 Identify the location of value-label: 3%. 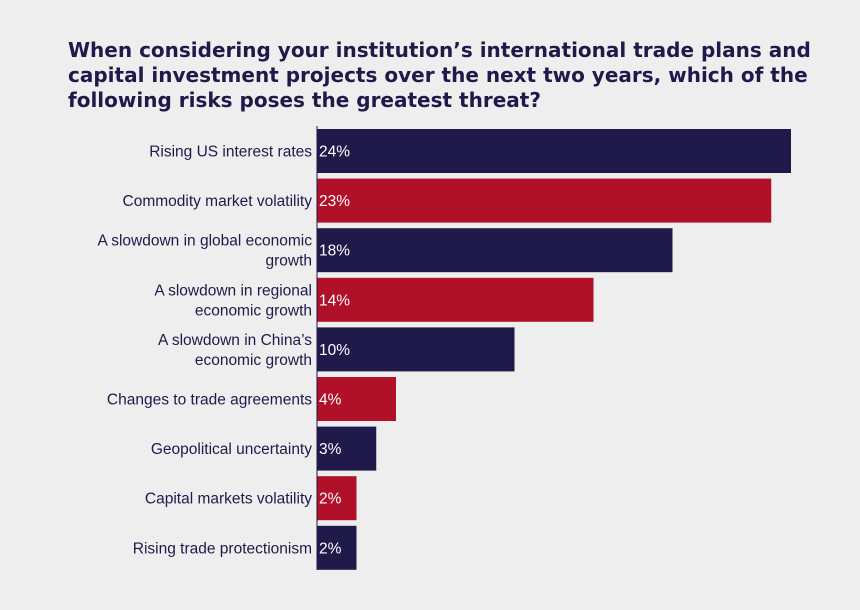
(330, 449).